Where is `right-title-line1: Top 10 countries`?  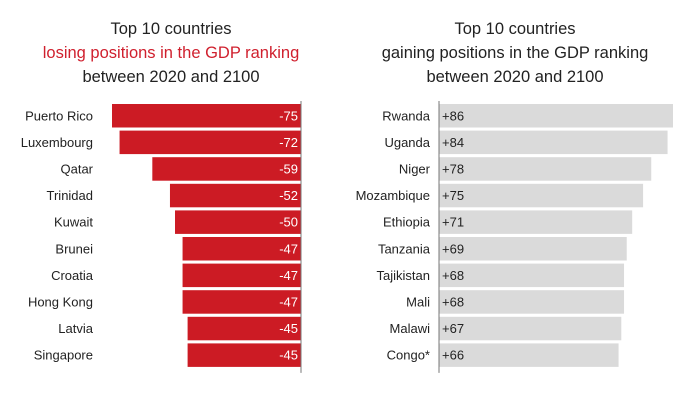
right-title-line1: Top 10 countries is located at coordinates (515, 29).